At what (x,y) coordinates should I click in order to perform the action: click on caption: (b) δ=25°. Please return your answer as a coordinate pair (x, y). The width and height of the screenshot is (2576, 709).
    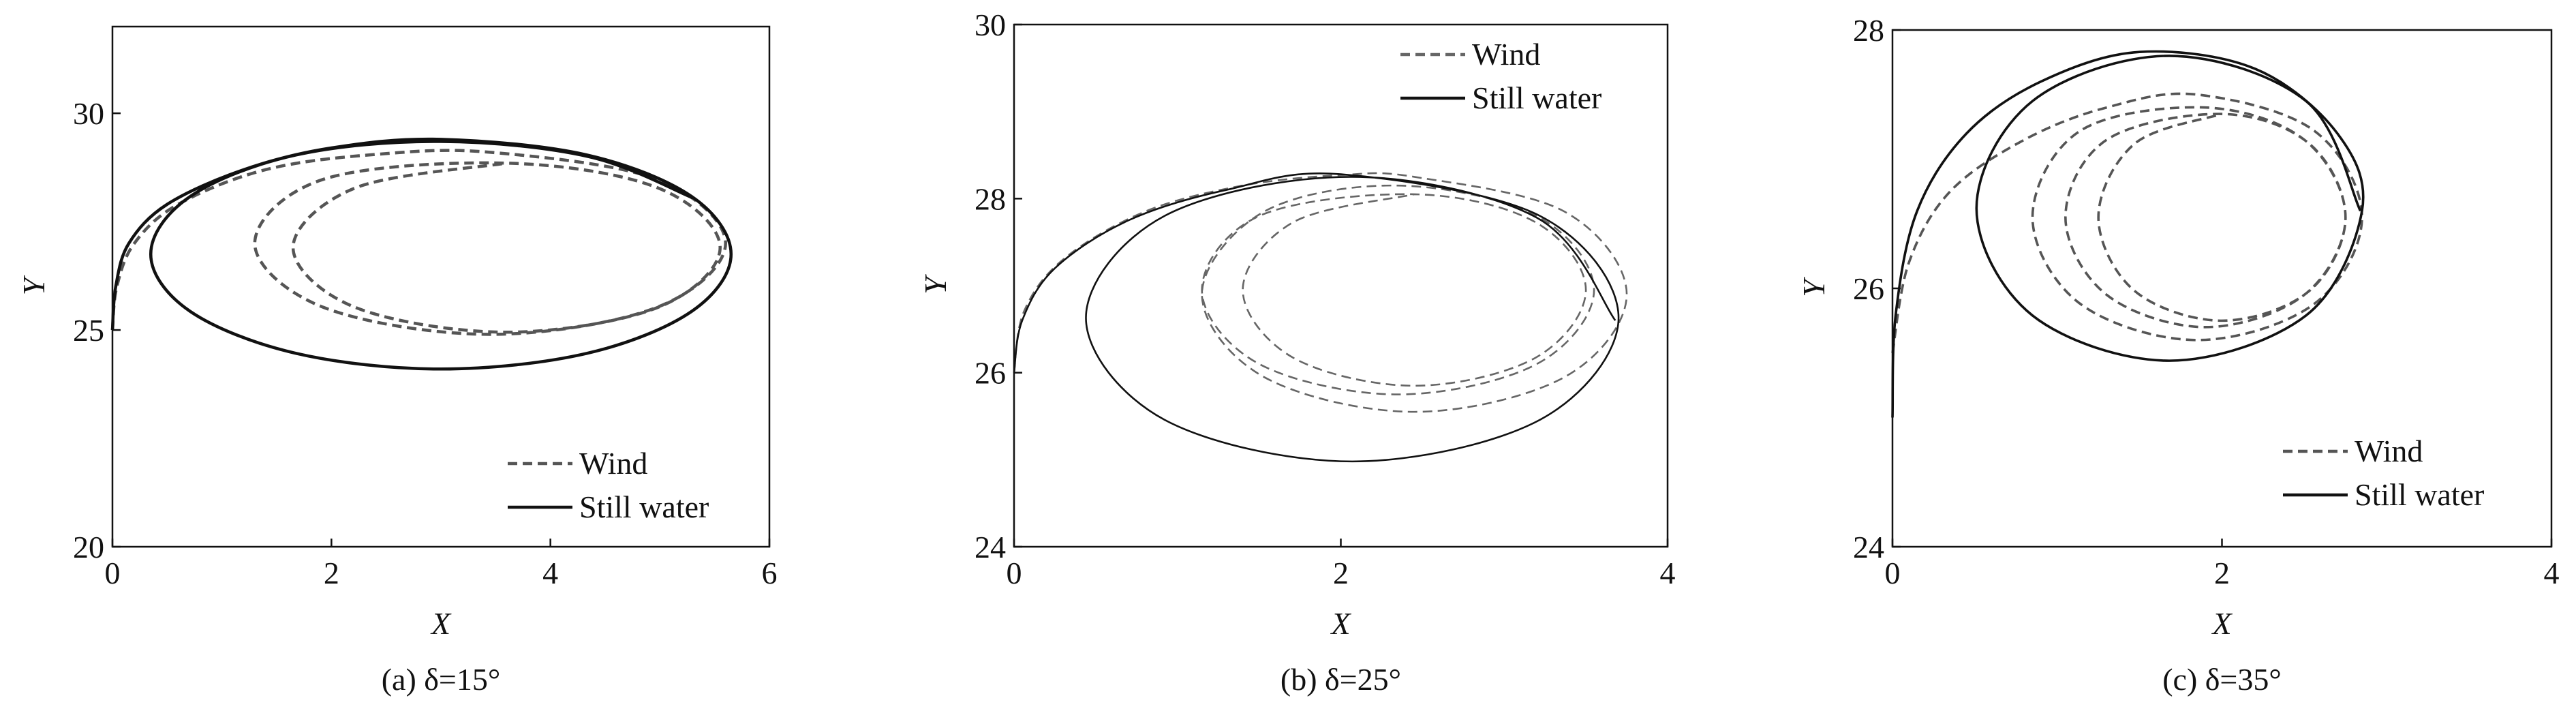
    Looking at the image, I should click on (1341, 679).